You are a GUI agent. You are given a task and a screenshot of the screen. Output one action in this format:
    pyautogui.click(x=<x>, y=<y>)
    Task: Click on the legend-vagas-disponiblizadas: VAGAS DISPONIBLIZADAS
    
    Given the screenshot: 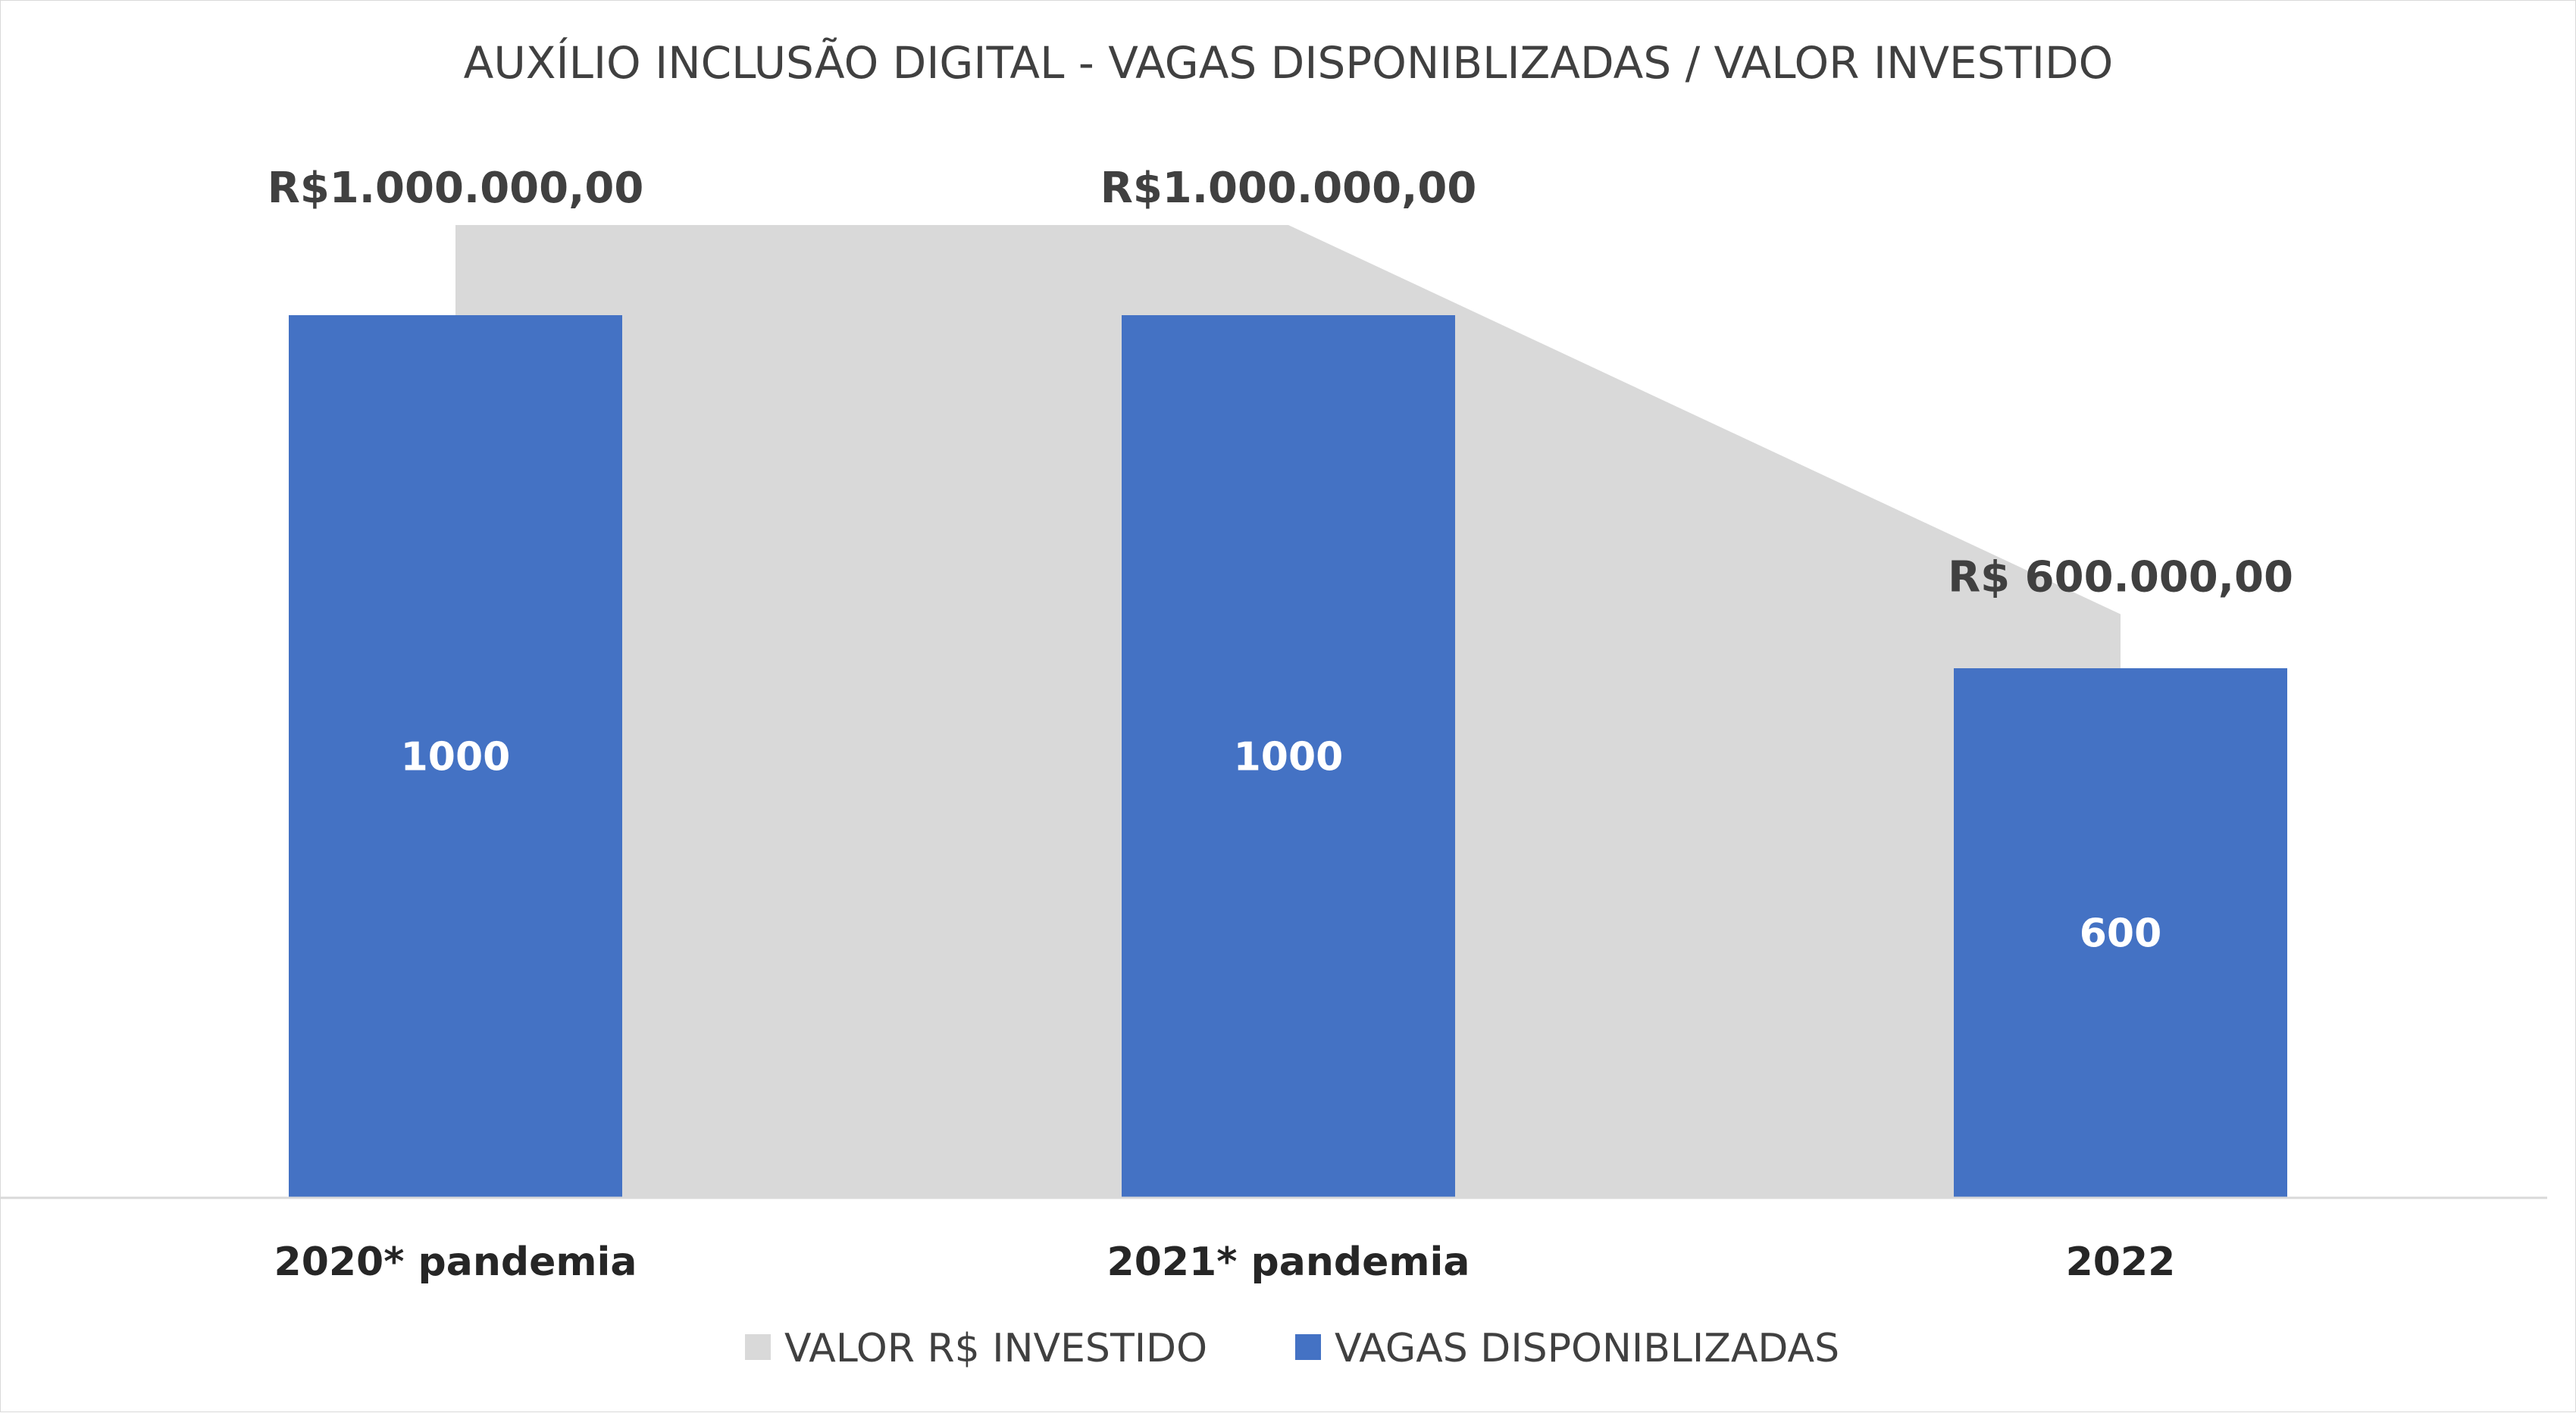 What is the action you would take?
    pyautogui.click(x=1567, y=1348)
    